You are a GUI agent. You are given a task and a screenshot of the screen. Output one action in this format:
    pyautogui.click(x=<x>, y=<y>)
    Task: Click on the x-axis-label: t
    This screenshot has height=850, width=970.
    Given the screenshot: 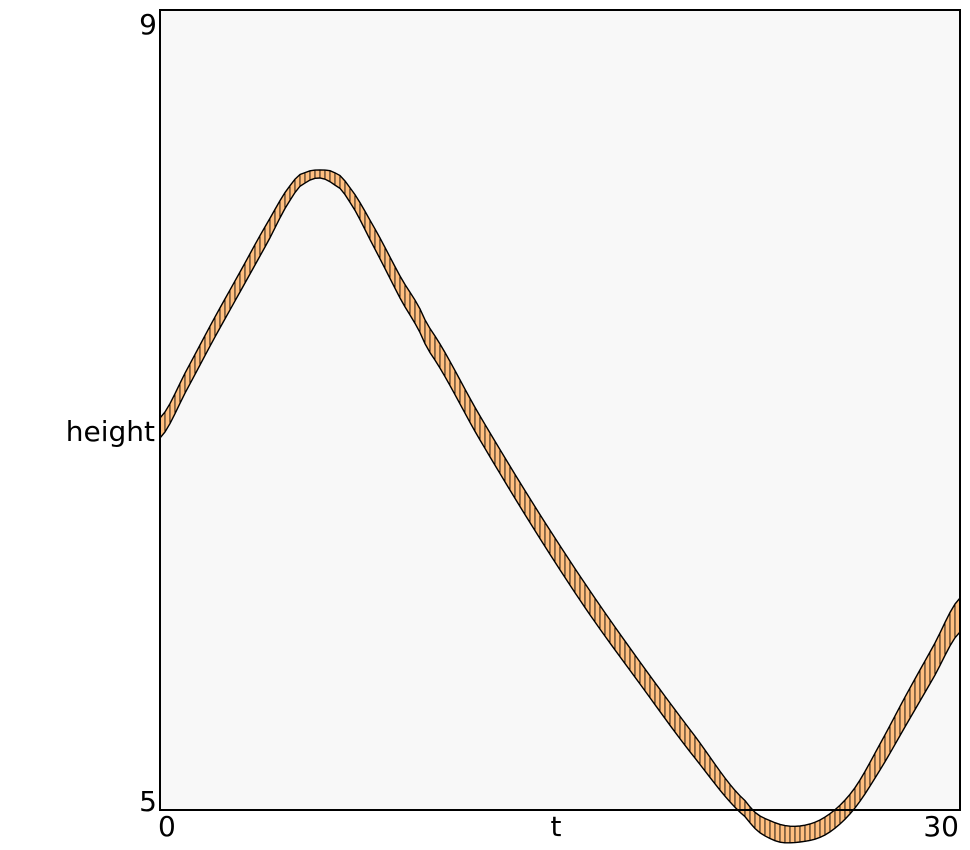 What is the action you would take?
    pyautogui.click(x=556, y=826)
    